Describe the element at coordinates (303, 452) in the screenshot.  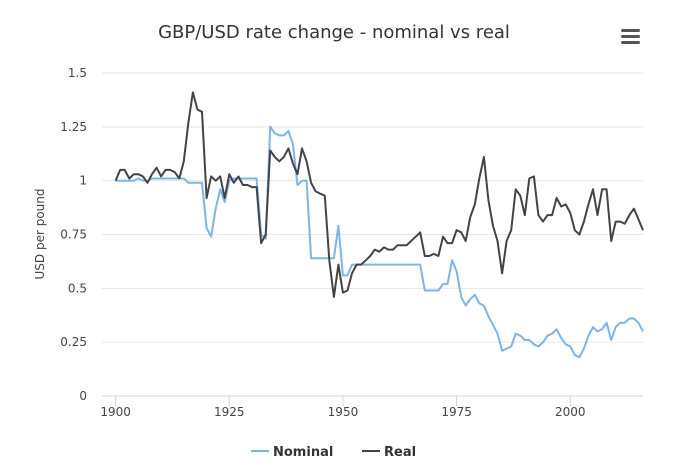
I see `legend-label-nominal: Nominal` at that location.